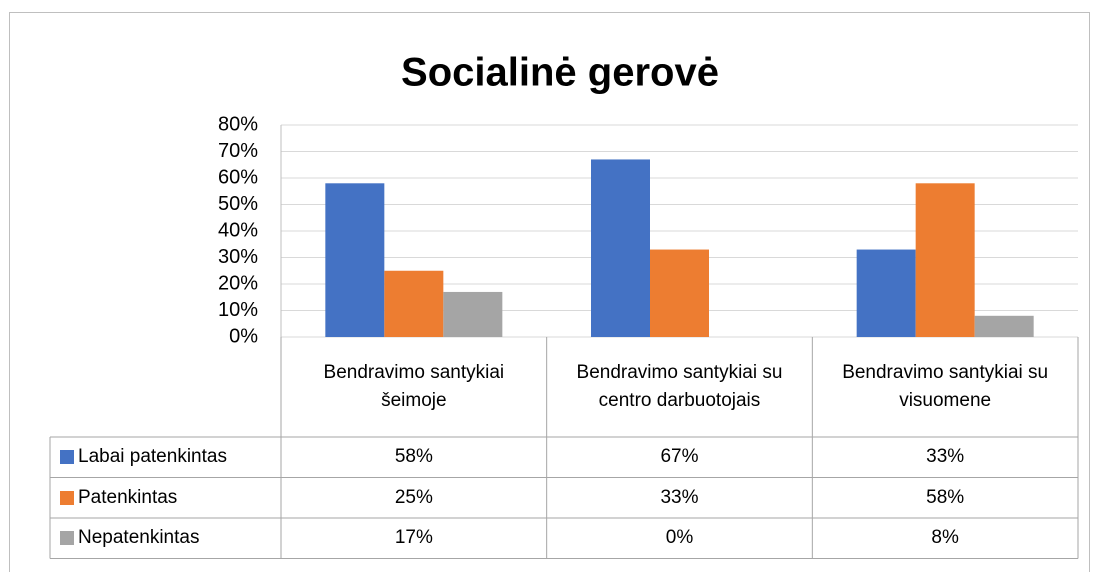  I want to click on table-value: 67%, so click(679, 457).